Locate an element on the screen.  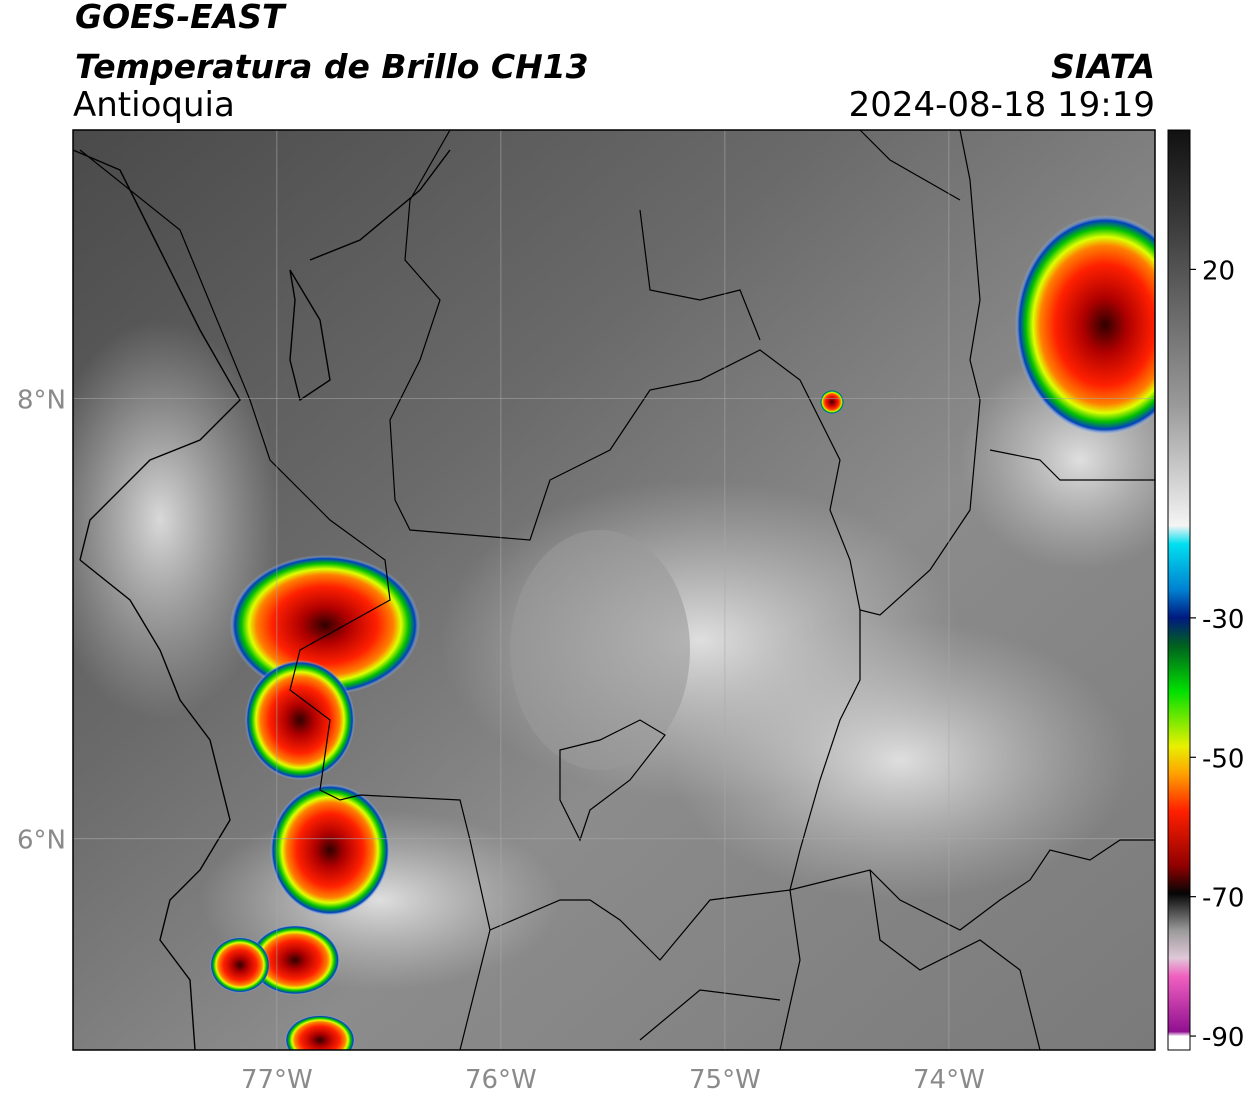
colorbar-tick-label: -90 is located at coordinates (1223, 1038).